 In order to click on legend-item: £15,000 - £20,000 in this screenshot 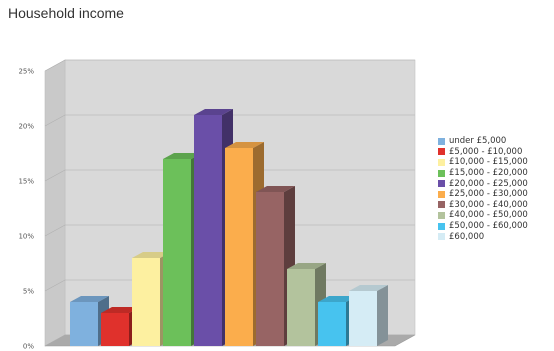, I will do `click(483, 173)`.